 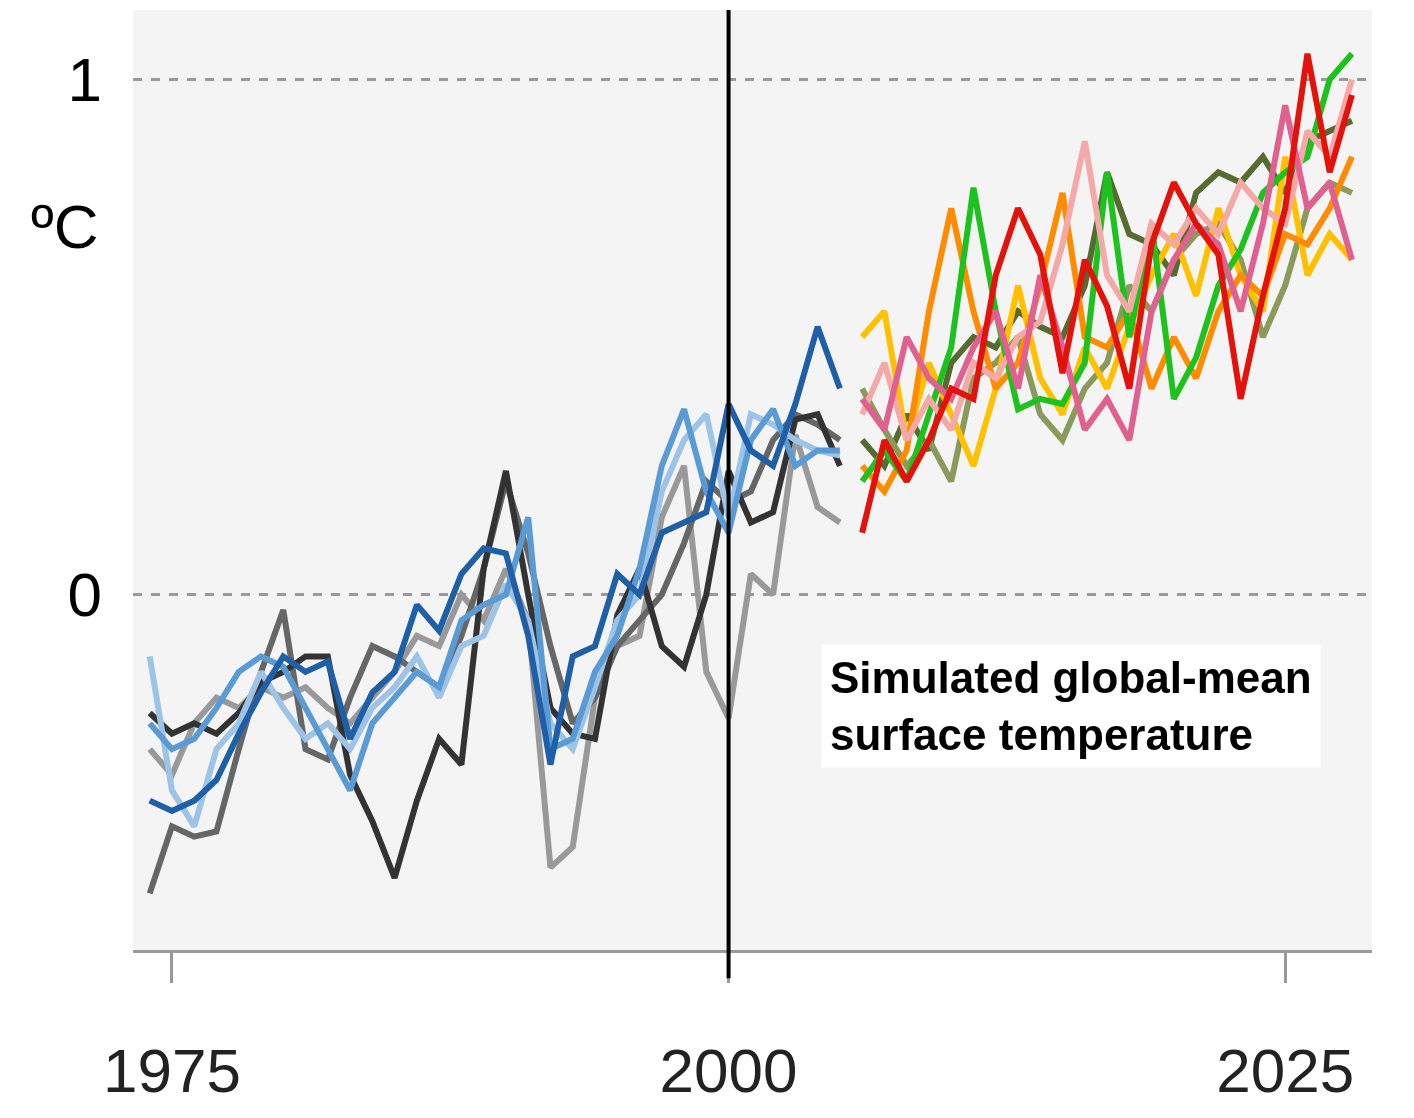 I want to click on x-tick-label: 2025, so click(x=1285, y=1071).